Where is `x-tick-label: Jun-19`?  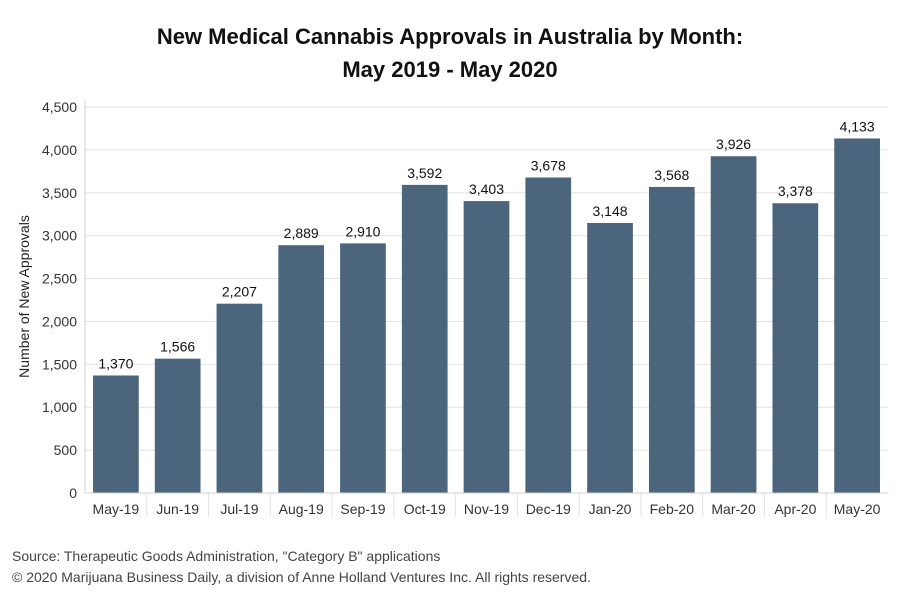 x-tick-label: Jun-19 is located at coordinates (177, 509).